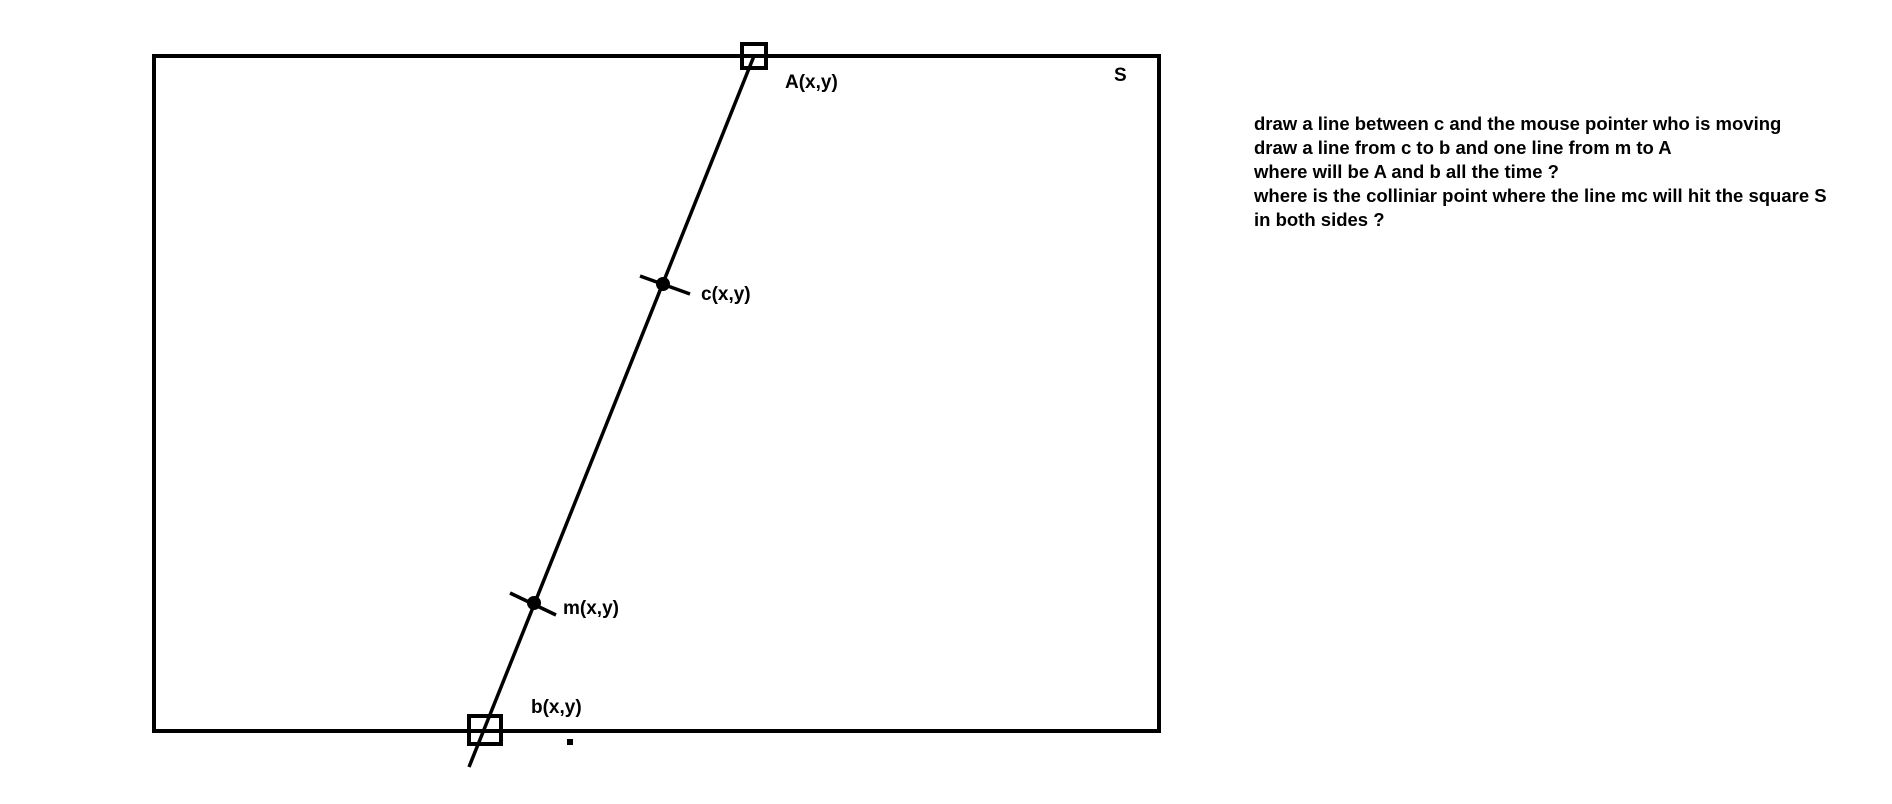 The height and width of the screenshot is (804, 1892). What do you see at coordinates (1120, 75) in the screenshot?
I see `square-label: S` at bounding box center [1120, 75].